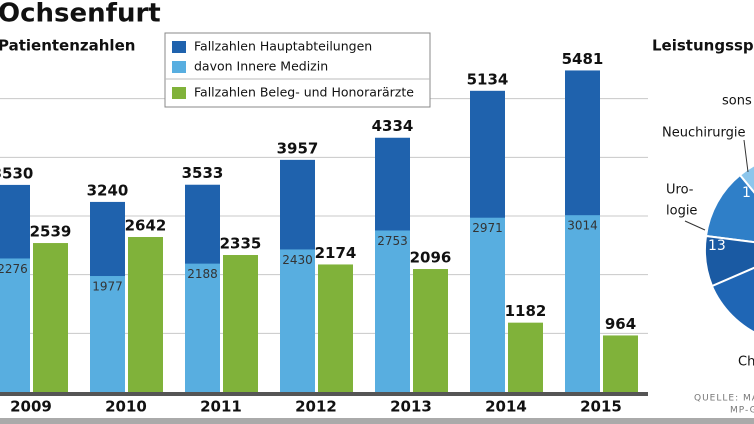 Image resolution: width=754 pixels, height=424 pixels. I want to click on pie-label: Neuchirurgie, so click(704, 133).